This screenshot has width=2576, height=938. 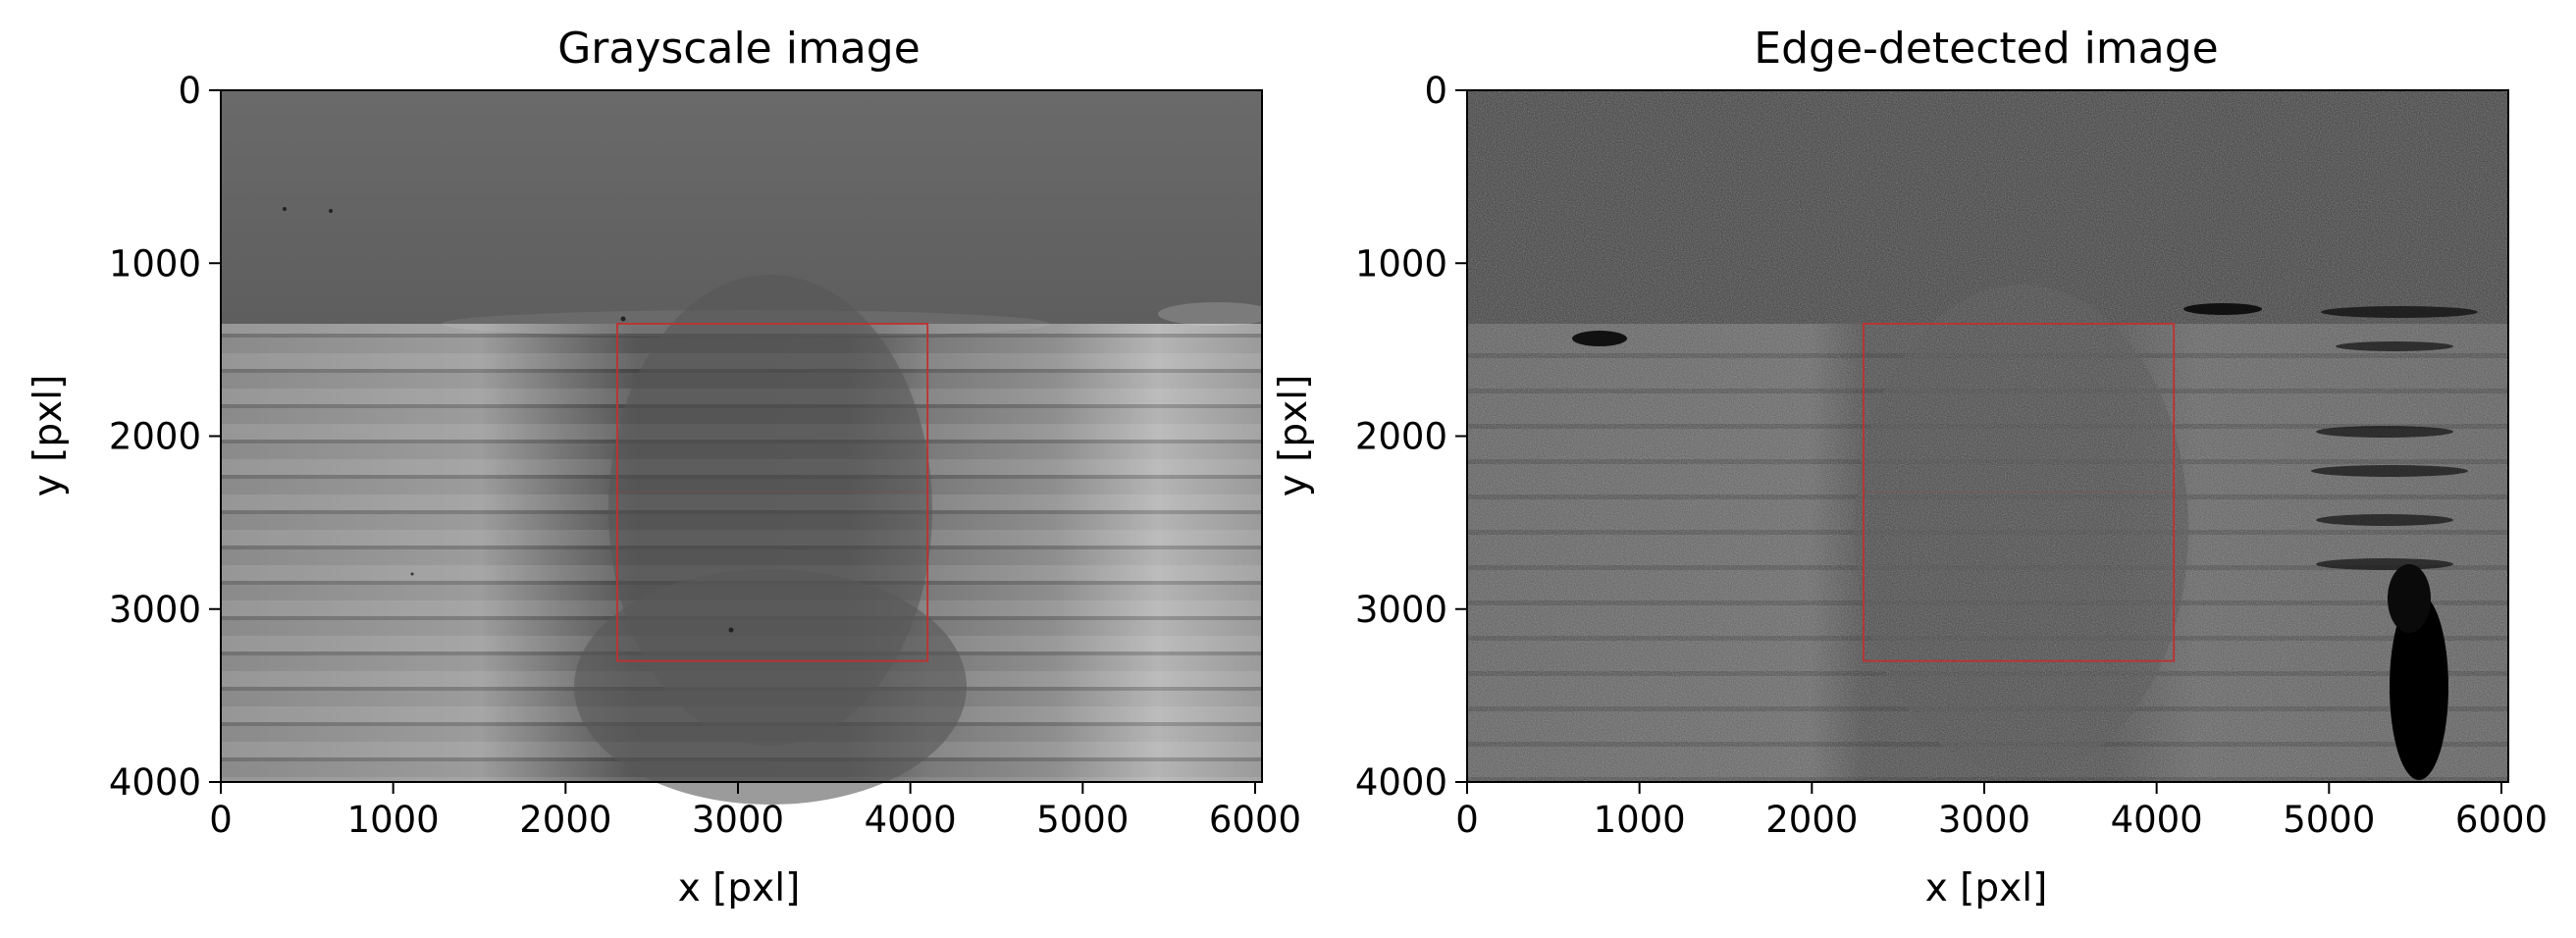 What do you see at coordinates (1986, 49) in the screenshot?
I see `edge-title: Edge-detected image` at bounding box center [1986, 49].